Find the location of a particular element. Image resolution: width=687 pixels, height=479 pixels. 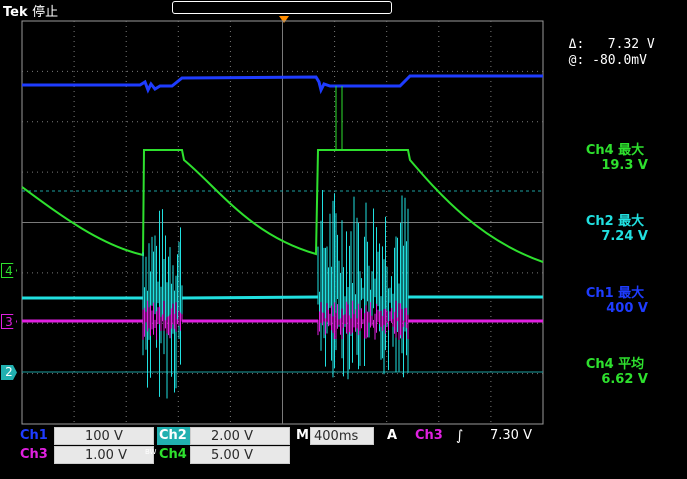

ch2-scale: 2.00 V is located at coordinates (240, 436).